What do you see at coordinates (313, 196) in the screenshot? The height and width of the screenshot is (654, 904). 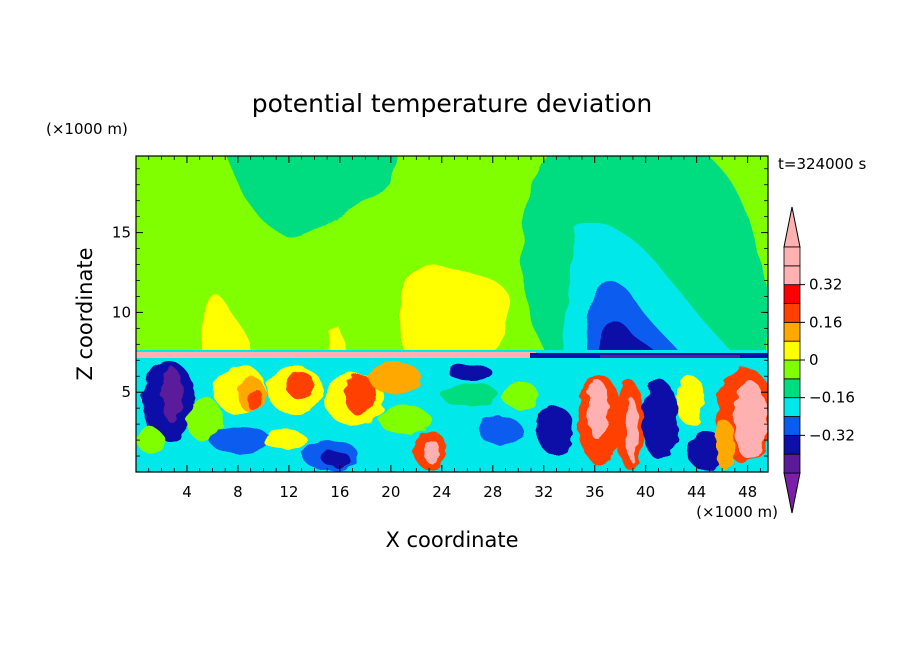 I see `region-upper-left-green` at bounding box center [313, 196].